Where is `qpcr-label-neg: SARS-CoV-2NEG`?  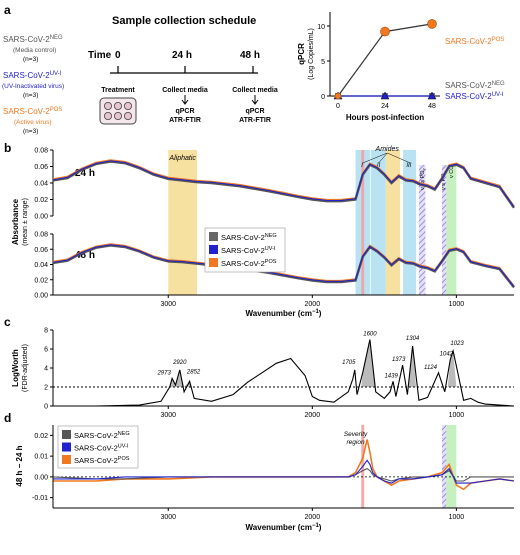
qpcr-label-neg: SARS-CoV-2NEG is located at coordinates (475, 85).